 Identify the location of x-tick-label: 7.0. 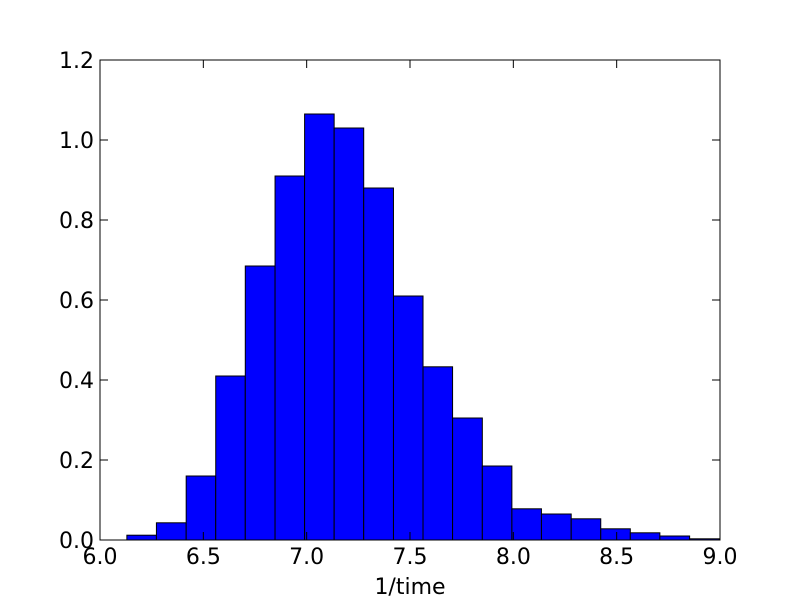
(306, 557).